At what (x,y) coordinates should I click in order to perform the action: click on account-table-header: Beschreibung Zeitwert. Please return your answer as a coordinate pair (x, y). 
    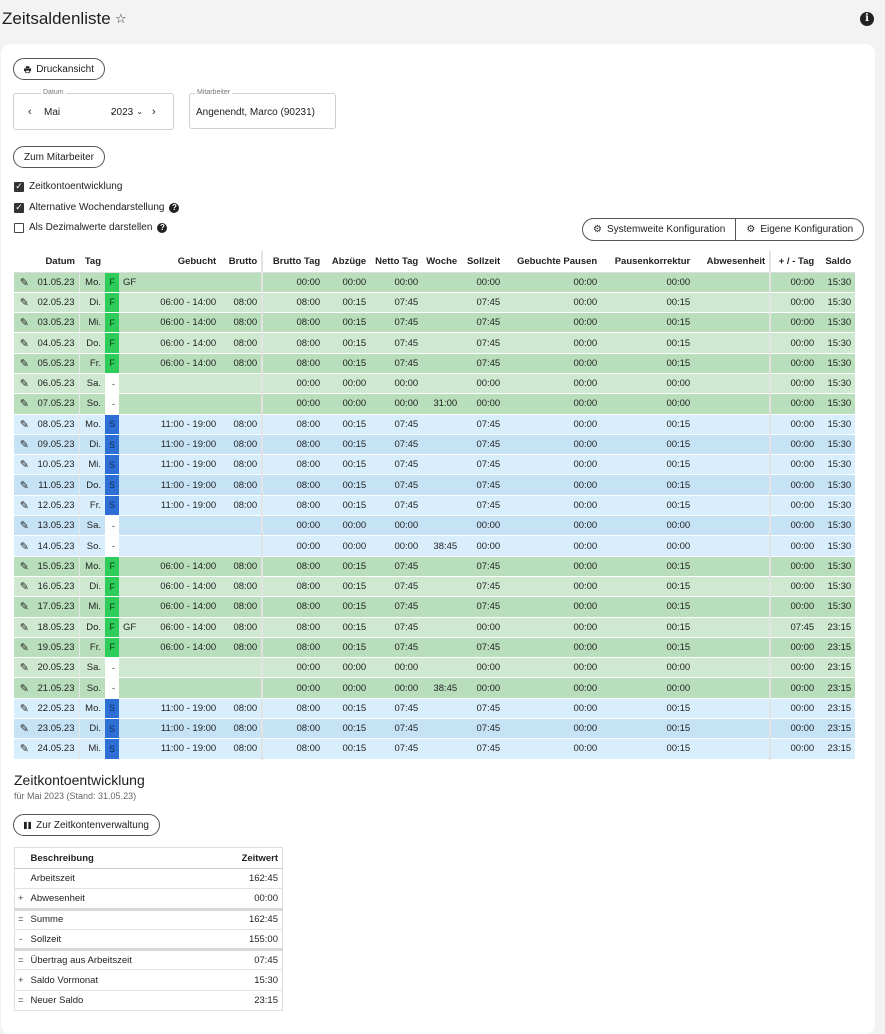
    Looking at the image, I should click on (148, 858).